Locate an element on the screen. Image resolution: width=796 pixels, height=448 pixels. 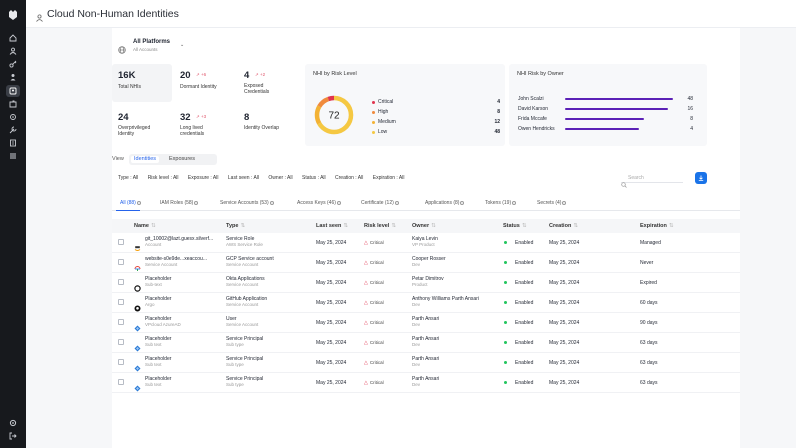
key-icon is located at coordinates (13, 64).